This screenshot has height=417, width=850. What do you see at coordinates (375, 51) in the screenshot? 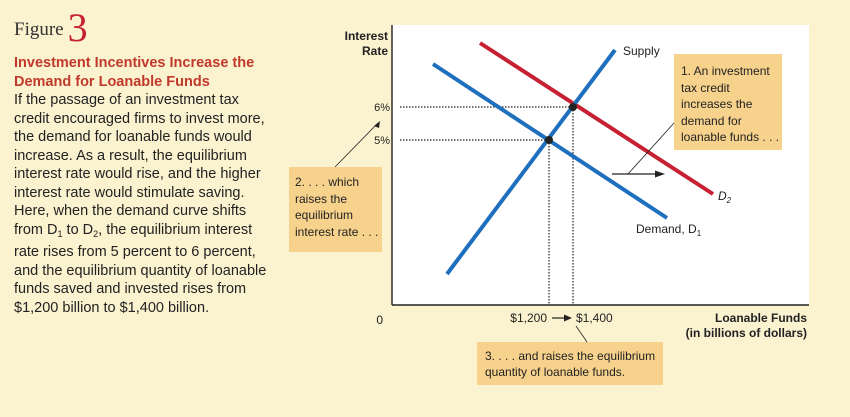
I see `y-axis-label-line2: Rate` at bounding box center [375, 51].